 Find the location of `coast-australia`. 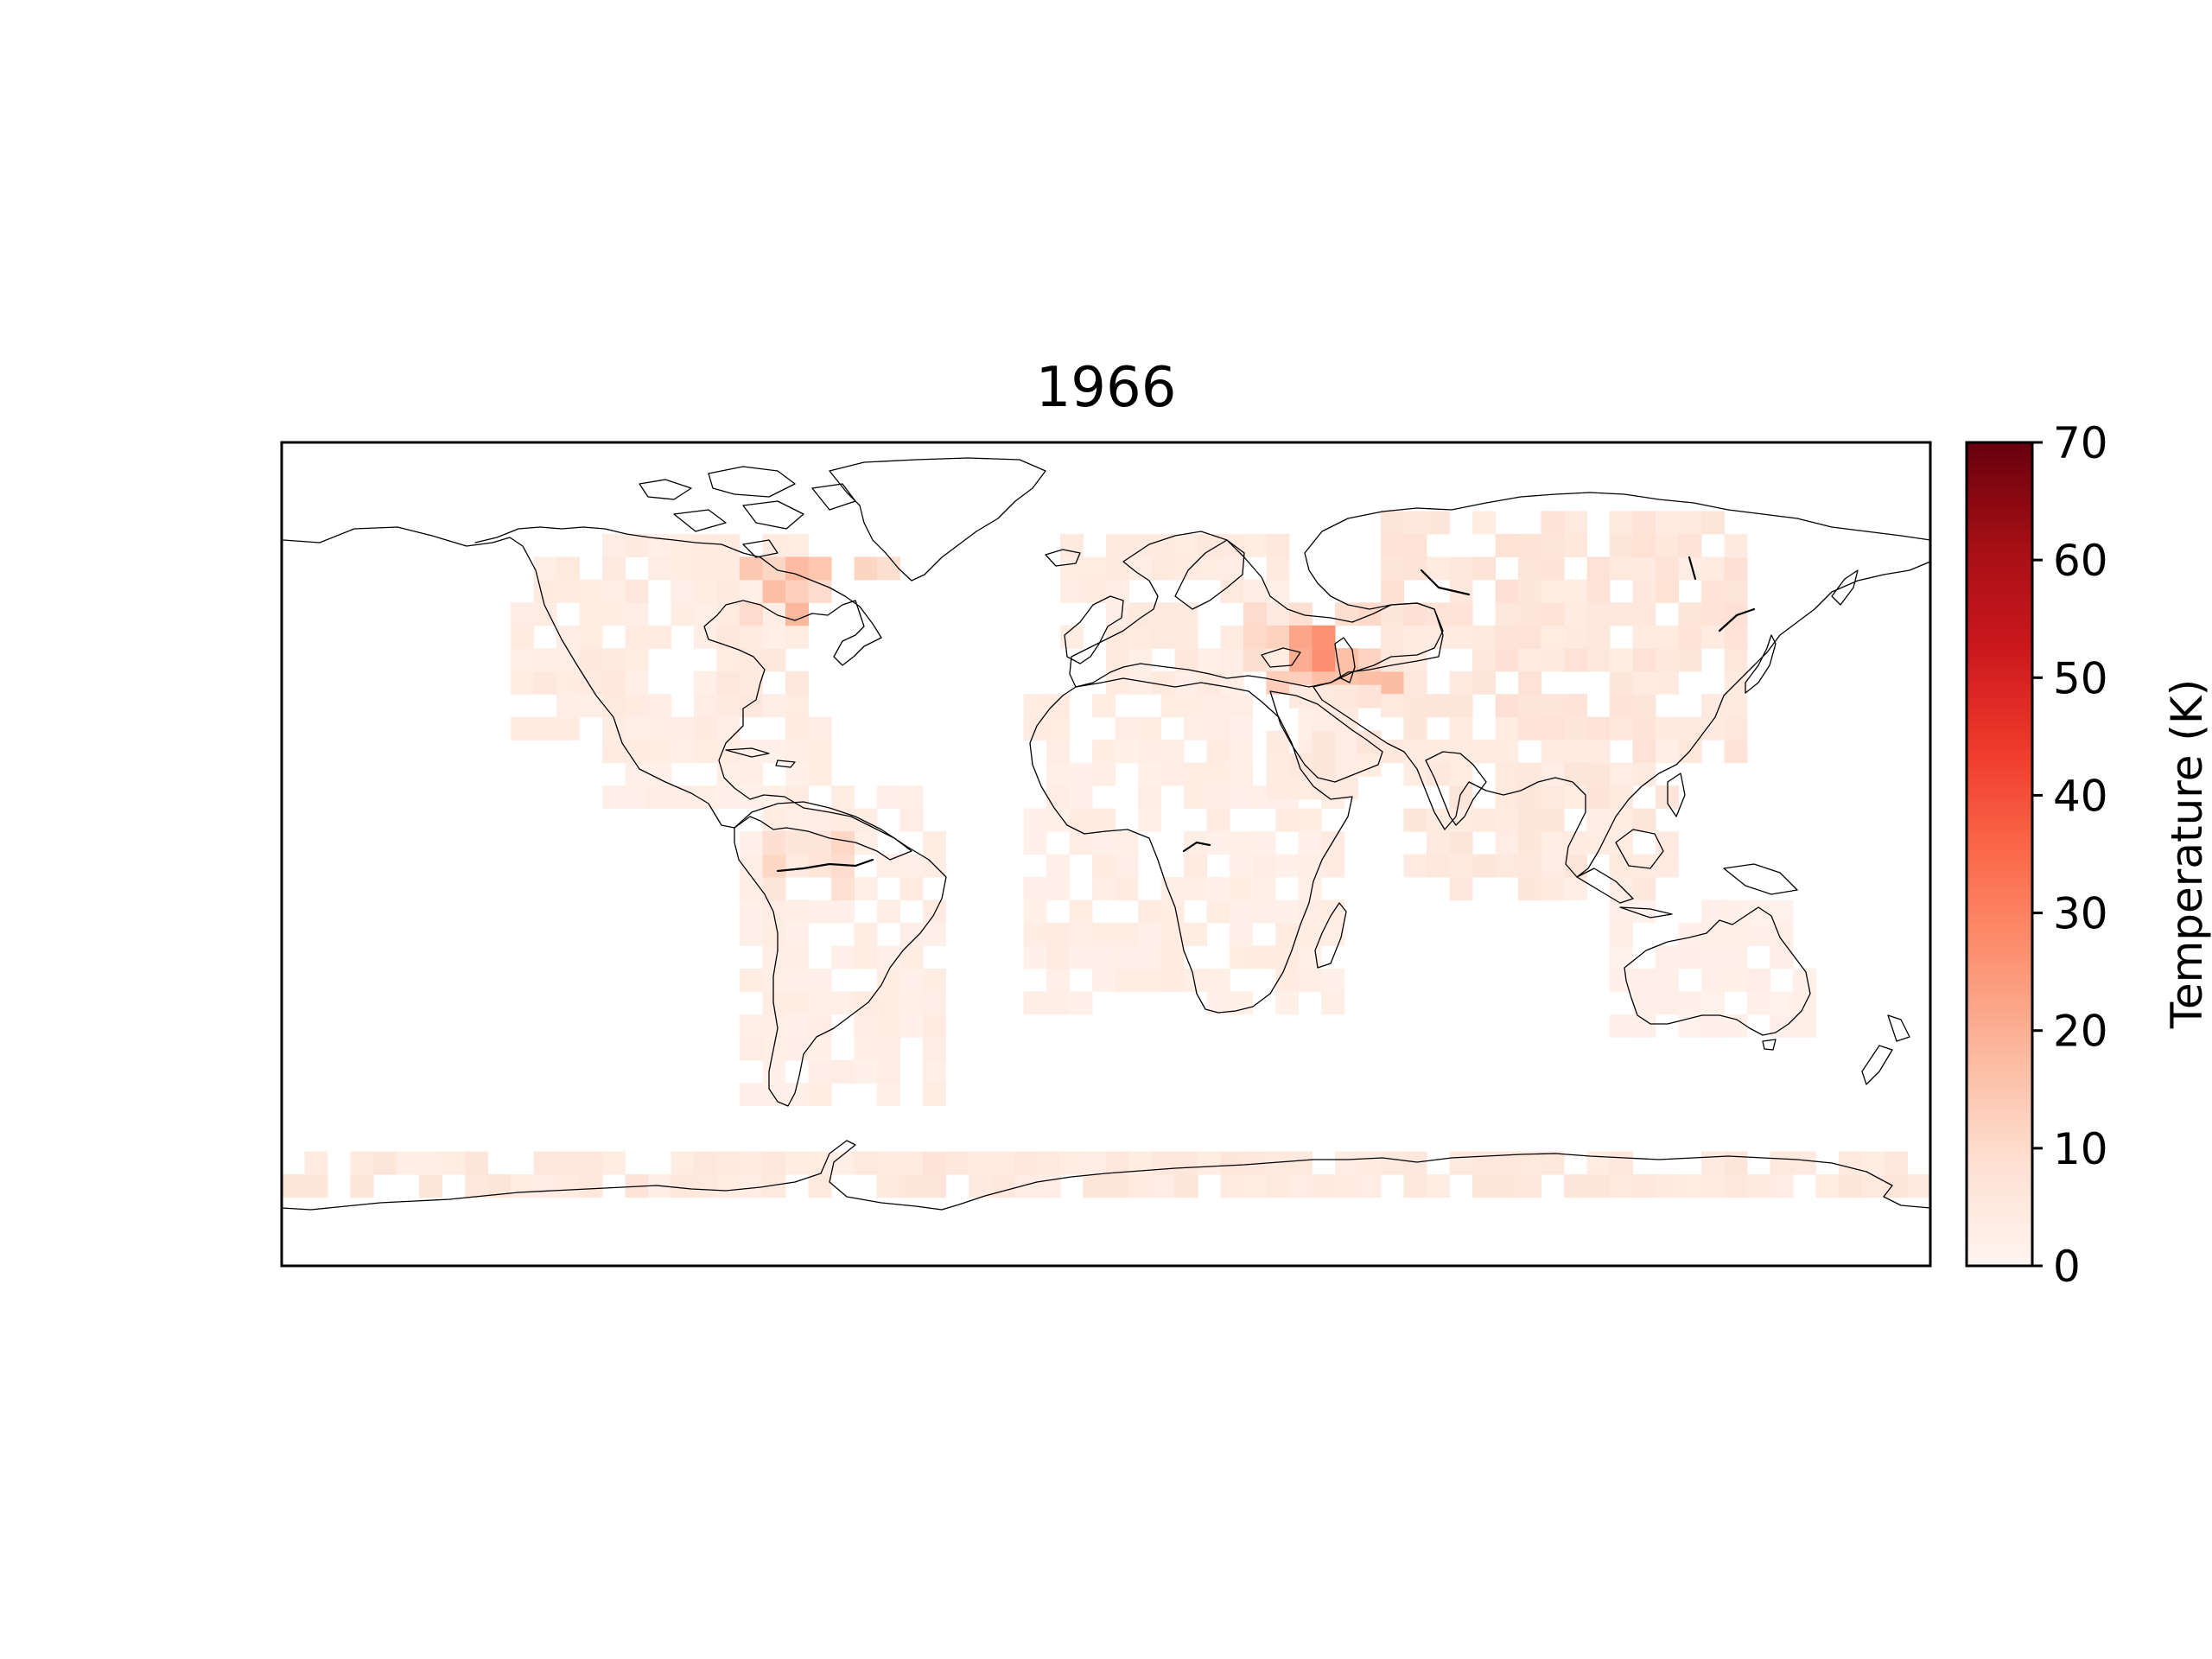

coast-australia is located at coordinates (1717, 971).